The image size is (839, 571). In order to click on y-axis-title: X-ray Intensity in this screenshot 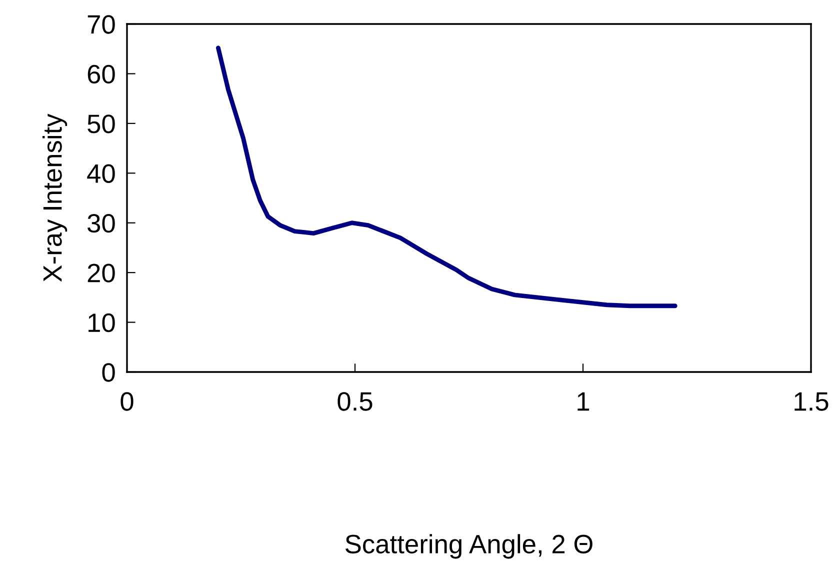, I will do `click(55, 198)`.